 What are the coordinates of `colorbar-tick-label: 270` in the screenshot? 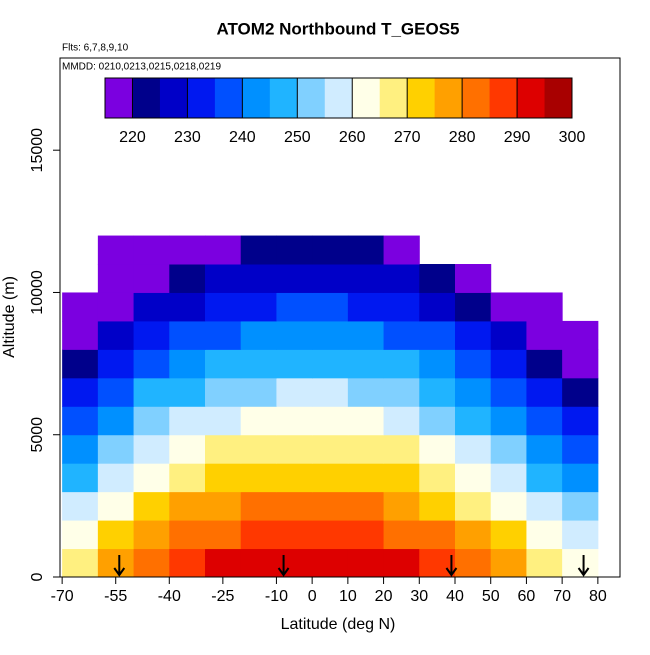 It's located at (407, 137).